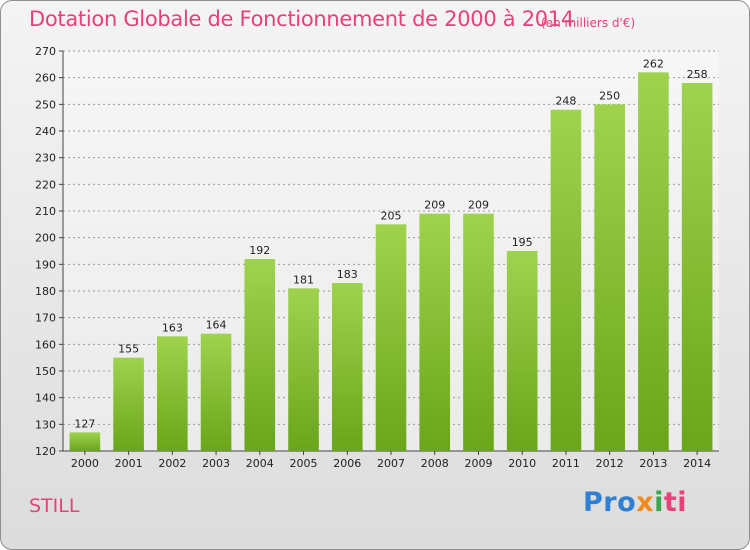 The image size is (750, 550). What do you see at coordinates (610, 502) in the screenshot?
I see `logo-part-1: Pro` at bounding box center [610, 502].